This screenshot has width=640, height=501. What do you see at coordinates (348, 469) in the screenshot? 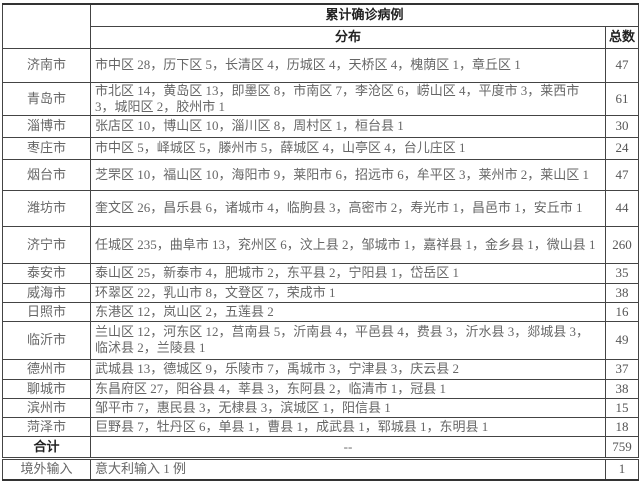
I see `imported-row-distribution: 意大利输入 1 例` at bounding box center [348, 469].